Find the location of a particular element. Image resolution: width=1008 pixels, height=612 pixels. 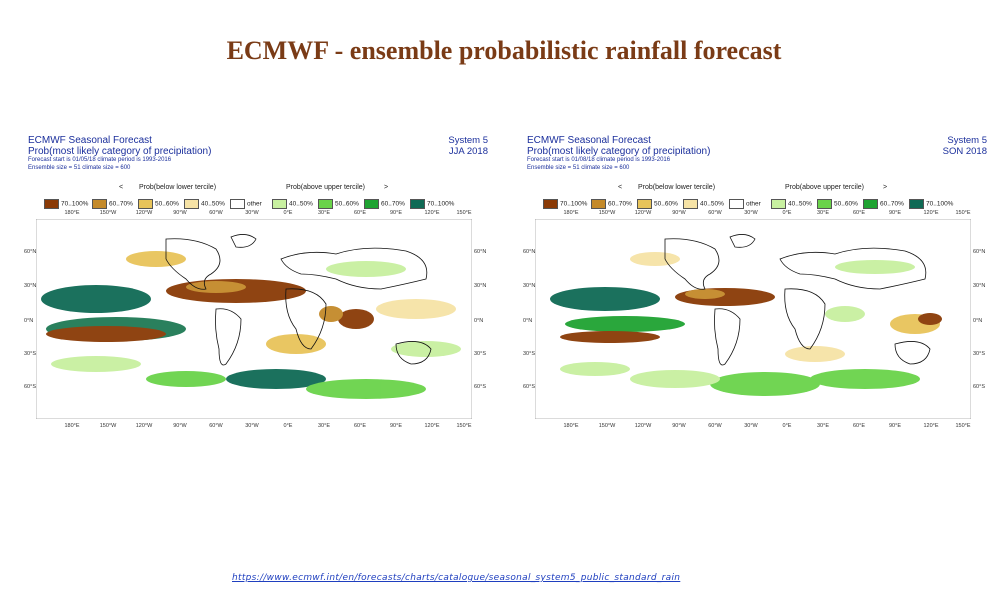

panel-system-info: System 5 SON 2018 is located at coordinates (965, 146).